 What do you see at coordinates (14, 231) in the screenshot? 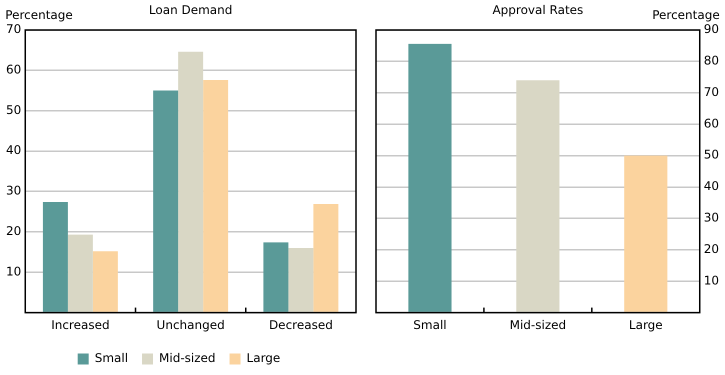
I see `y-tick-label: 20` at bounding box center [14, 231].